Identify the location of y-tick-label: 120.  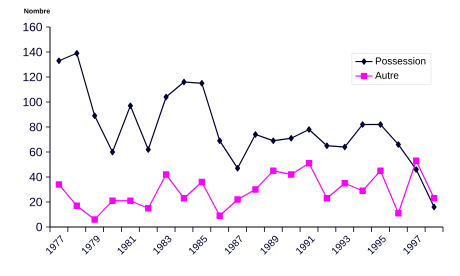
(32, 77).